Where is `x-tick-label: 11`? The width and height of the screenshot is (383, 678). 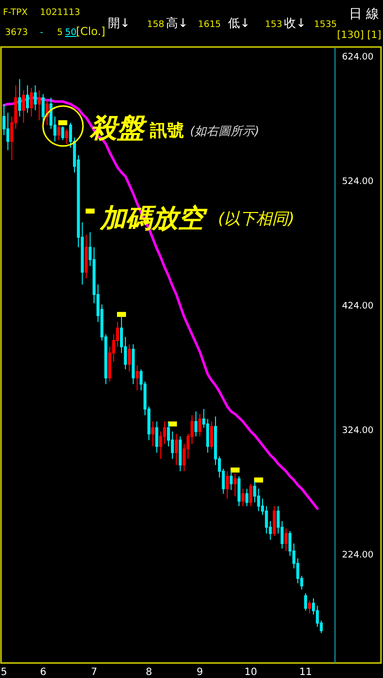 x-tick-label: 11 is located at coordinates (305, 672).